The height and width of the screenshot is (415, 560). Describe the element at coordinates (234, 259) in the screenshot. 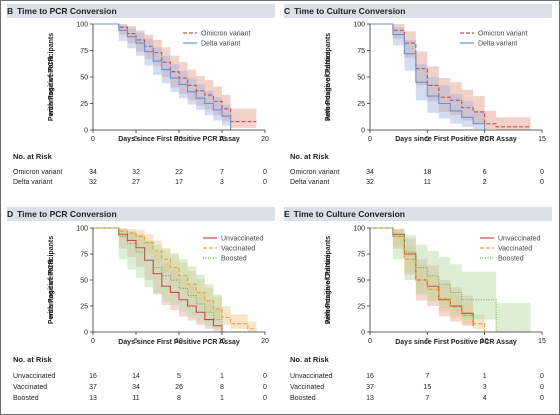

I see `panel-d-legend-label-2: Boosted` at that location.